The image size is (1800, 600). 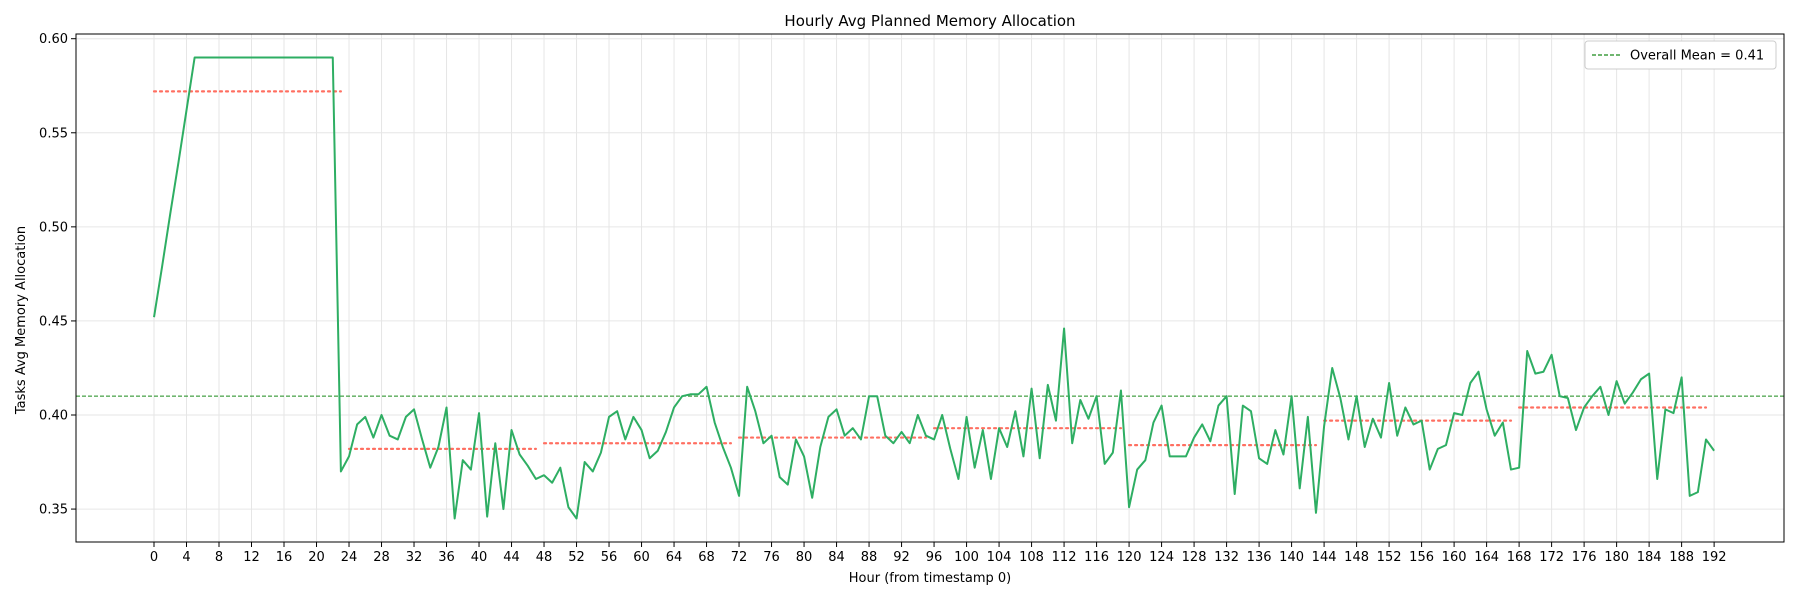 What do you see at coordinates (930, 578) in the screenshot?
I see `x-axis-label: Hour (from timestamp 0)` at bounding box center [930, 578].